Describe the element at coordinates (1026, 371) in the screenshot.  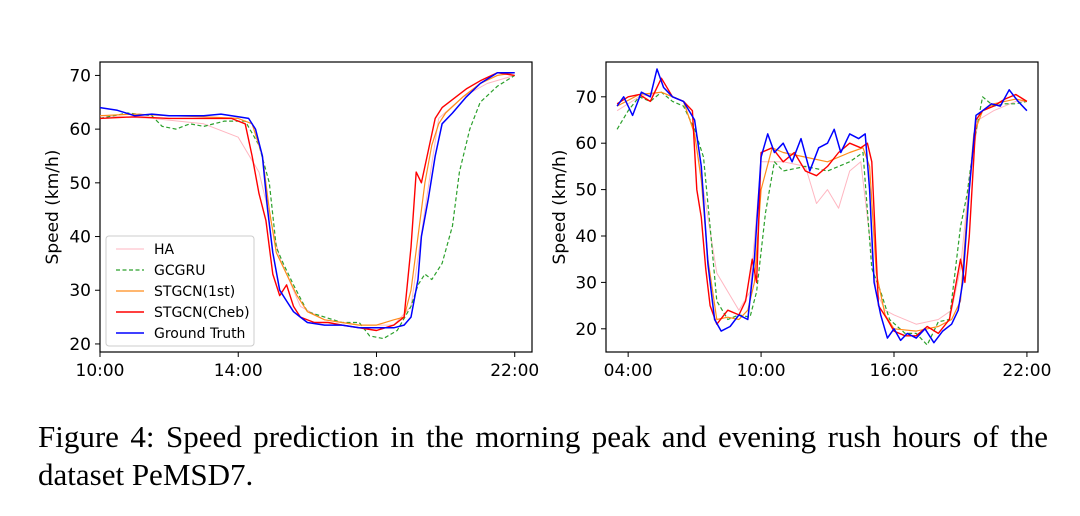
I see `right-xtick-label: 22:00` at that location.